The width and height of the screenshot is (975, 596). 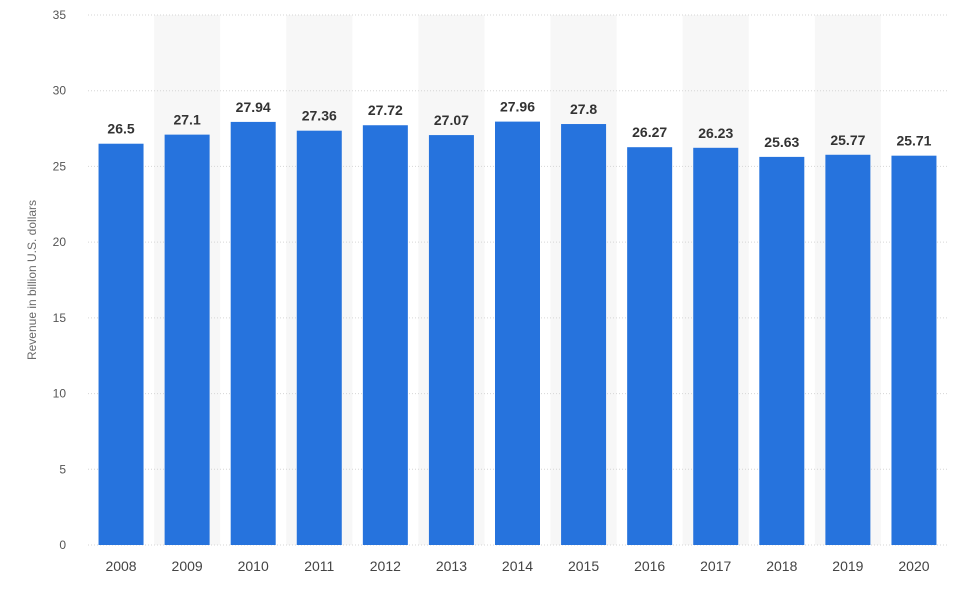 I want to click on bar-value-label: 25.63, so click(x=781, y=142).